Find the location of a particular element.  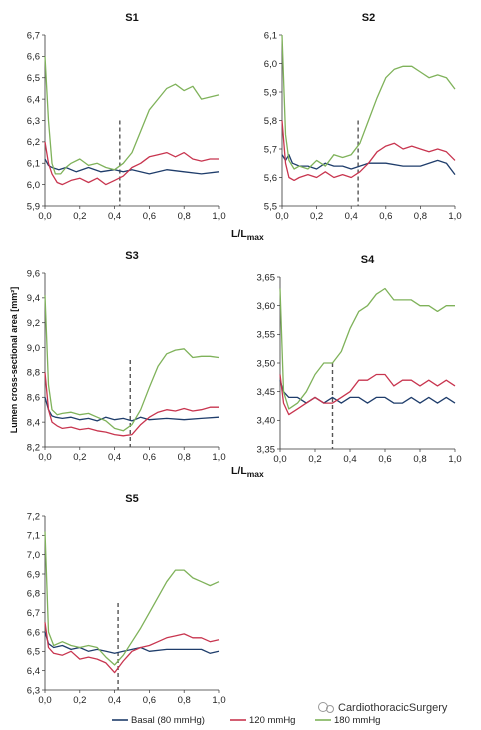

y-tick-label: 3,45 is located at coordinates (266, 392).